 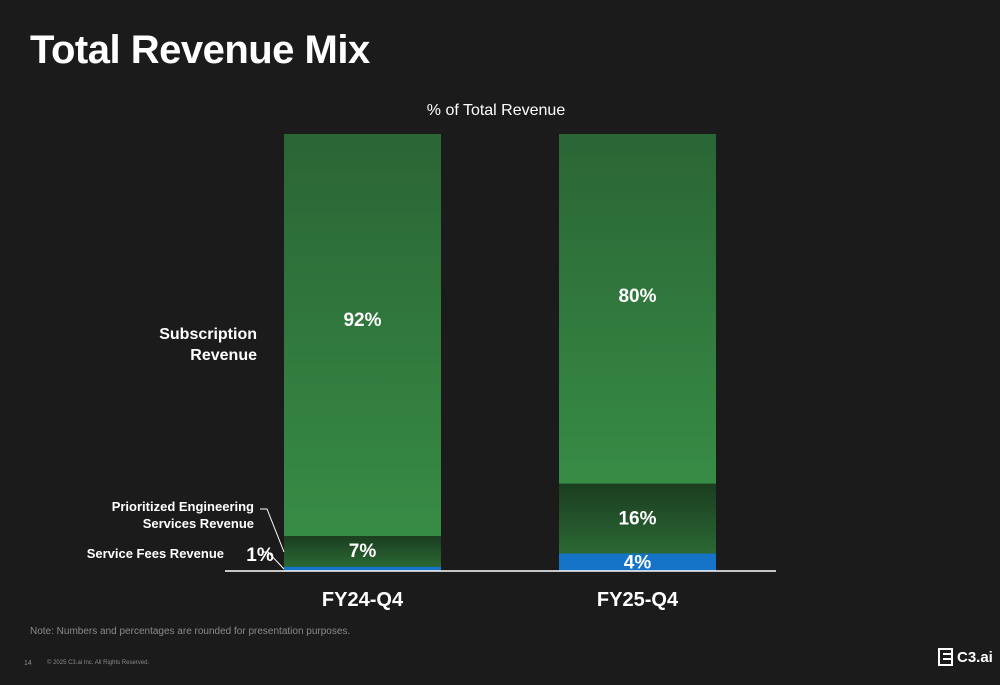 I want to click on legend-subscription-line1: Subscription, so click(x=208, y=334).